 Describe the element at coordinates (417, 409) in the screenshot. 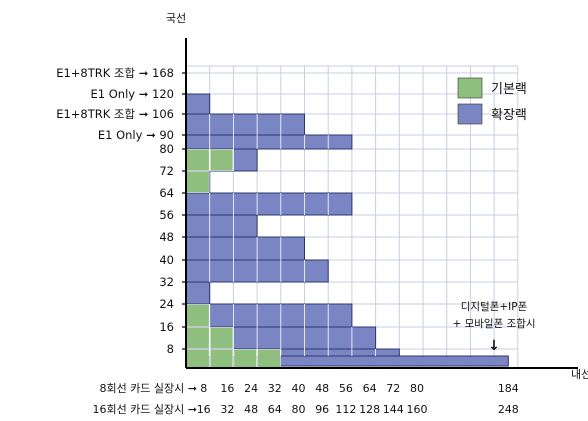

I see `x-tick-label: 160` at that location.